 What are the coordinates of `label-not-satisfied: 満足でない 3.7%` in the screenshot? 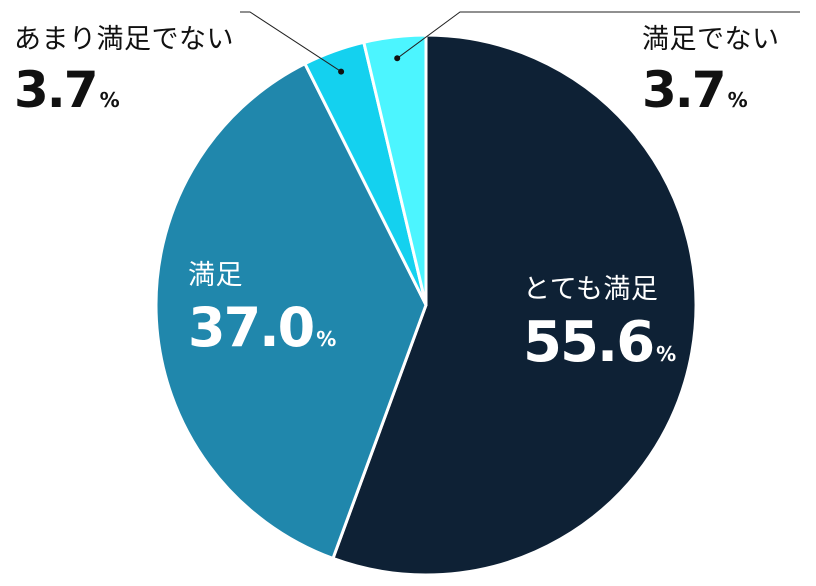 It's located at (711, 70).